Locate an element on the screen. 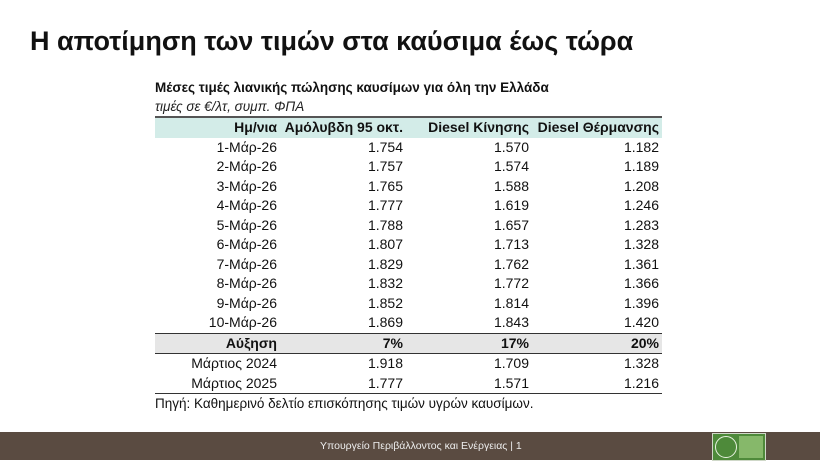 This screenshot has width=820, height=461. cell-diesel-motion: 1.713 is located at coordinates (511, 244).